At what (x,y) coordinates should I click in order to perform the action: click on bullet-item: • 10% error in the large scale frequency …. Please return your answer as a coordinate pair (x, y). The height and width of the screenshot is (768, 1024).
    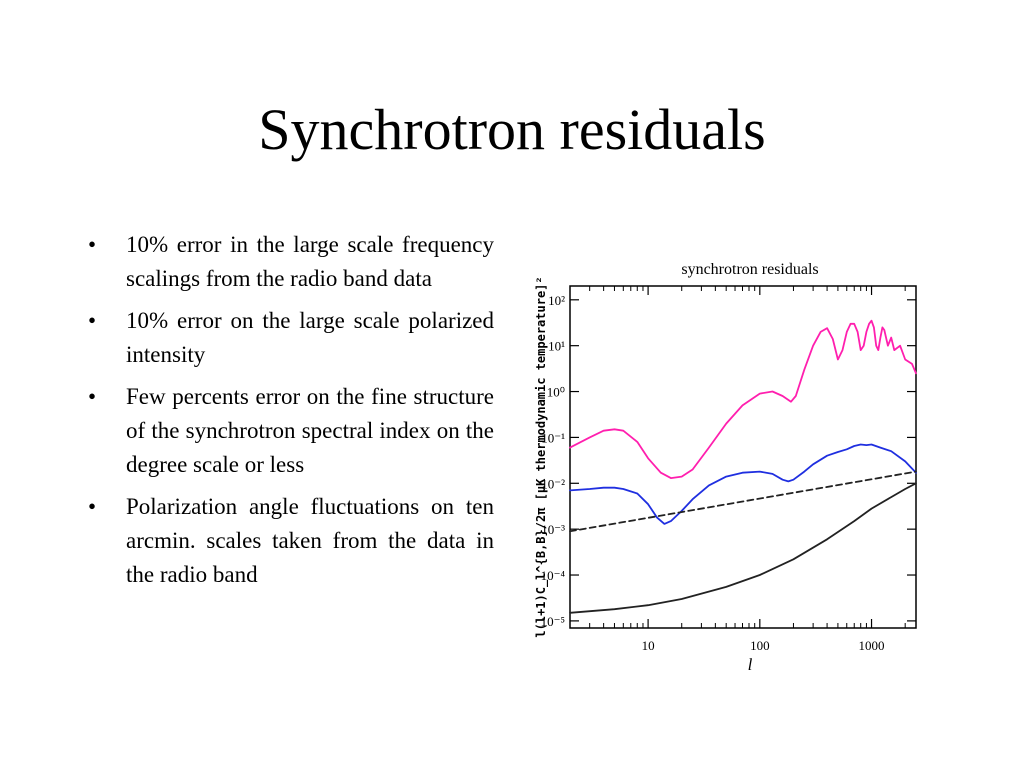
    Looking at the image, I should click on (290, 262).